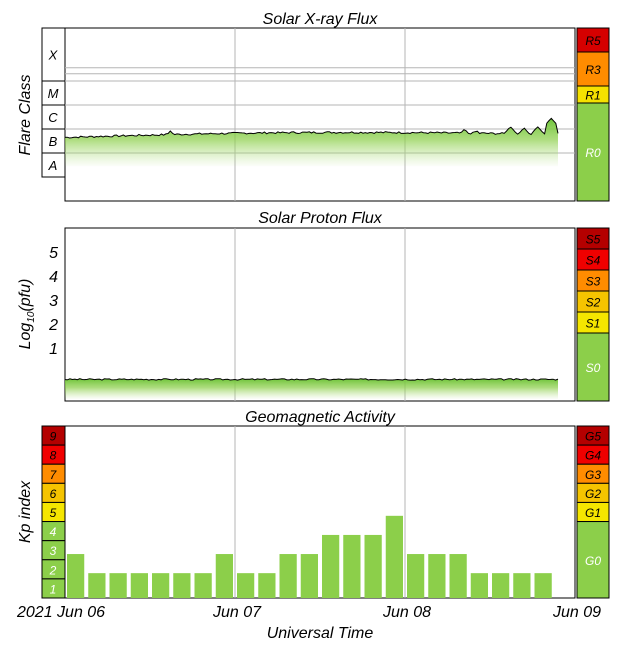  I want to click on proton-y-ticks: 5 4 3 2 1, so click(53, 301).